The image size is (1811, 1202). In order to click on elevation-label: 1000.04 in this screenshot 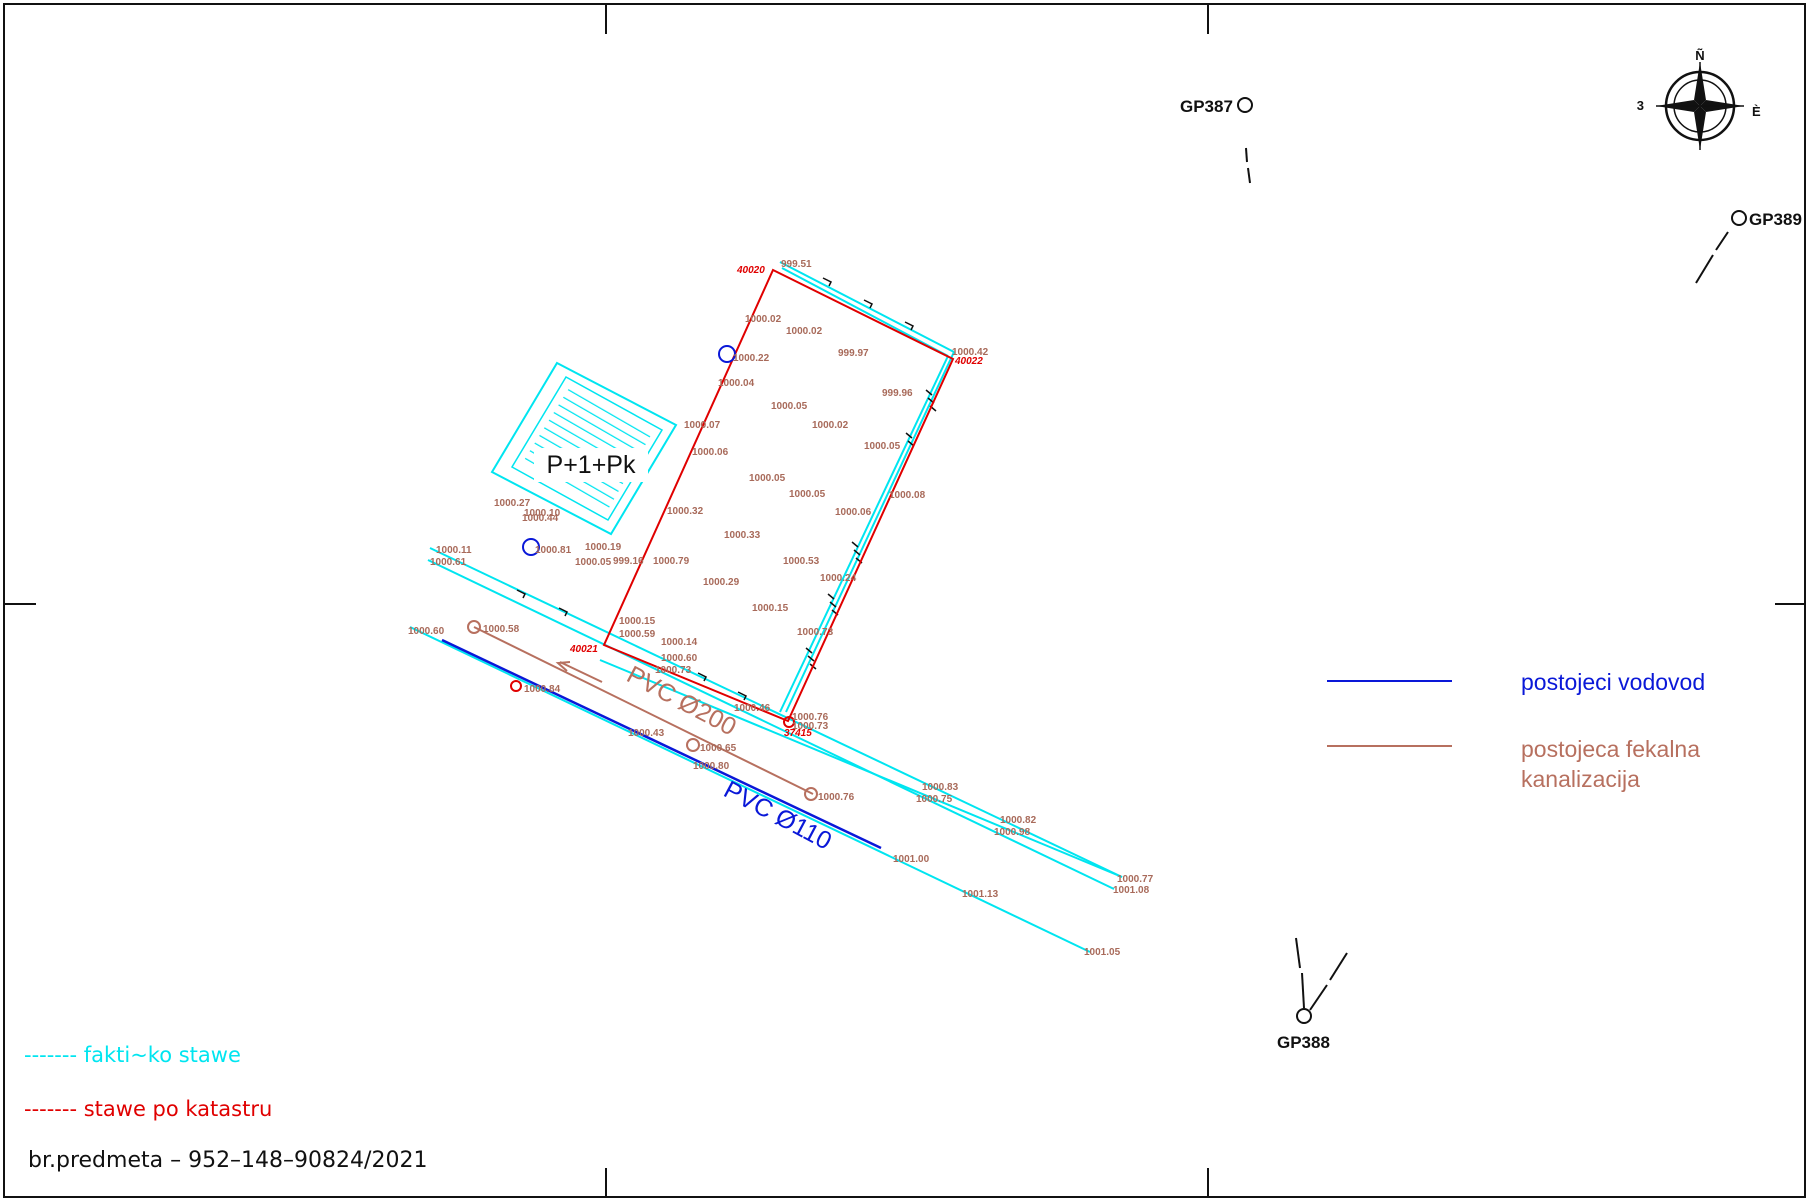, I will do `click(736, 383)`.